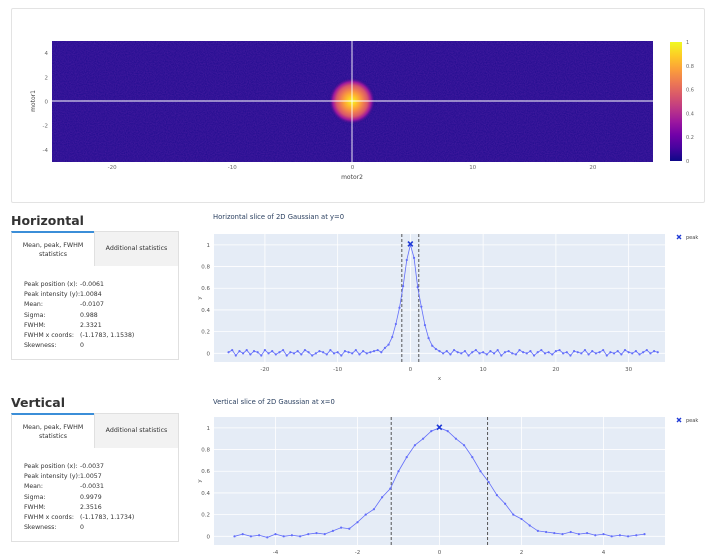 The width and height of the screenshot is (710, 560). What do you see at coordinates (687, 43) in the screenshot?
I see `colorbar-tick: 1` at bounding box center [687, 43].